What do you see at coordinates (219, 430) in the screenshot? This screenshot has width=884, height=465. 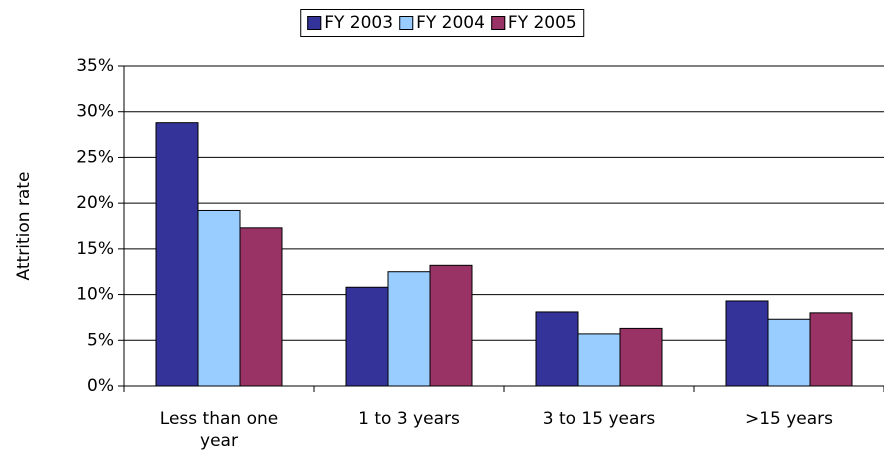 I see `x-tick-label: Less than one year` at bounding box center [219, 430].